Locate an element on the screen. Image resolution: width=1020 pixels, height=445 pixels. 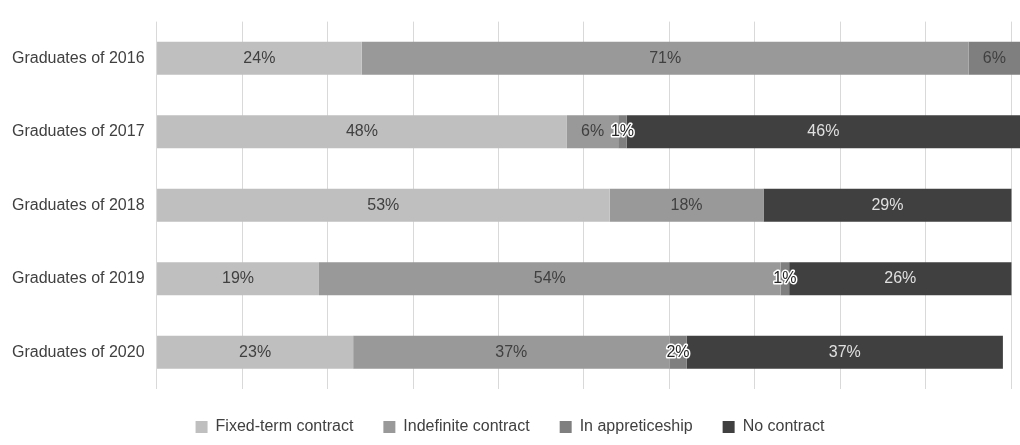
data-label: 23% is located at coordinates (255, 351).